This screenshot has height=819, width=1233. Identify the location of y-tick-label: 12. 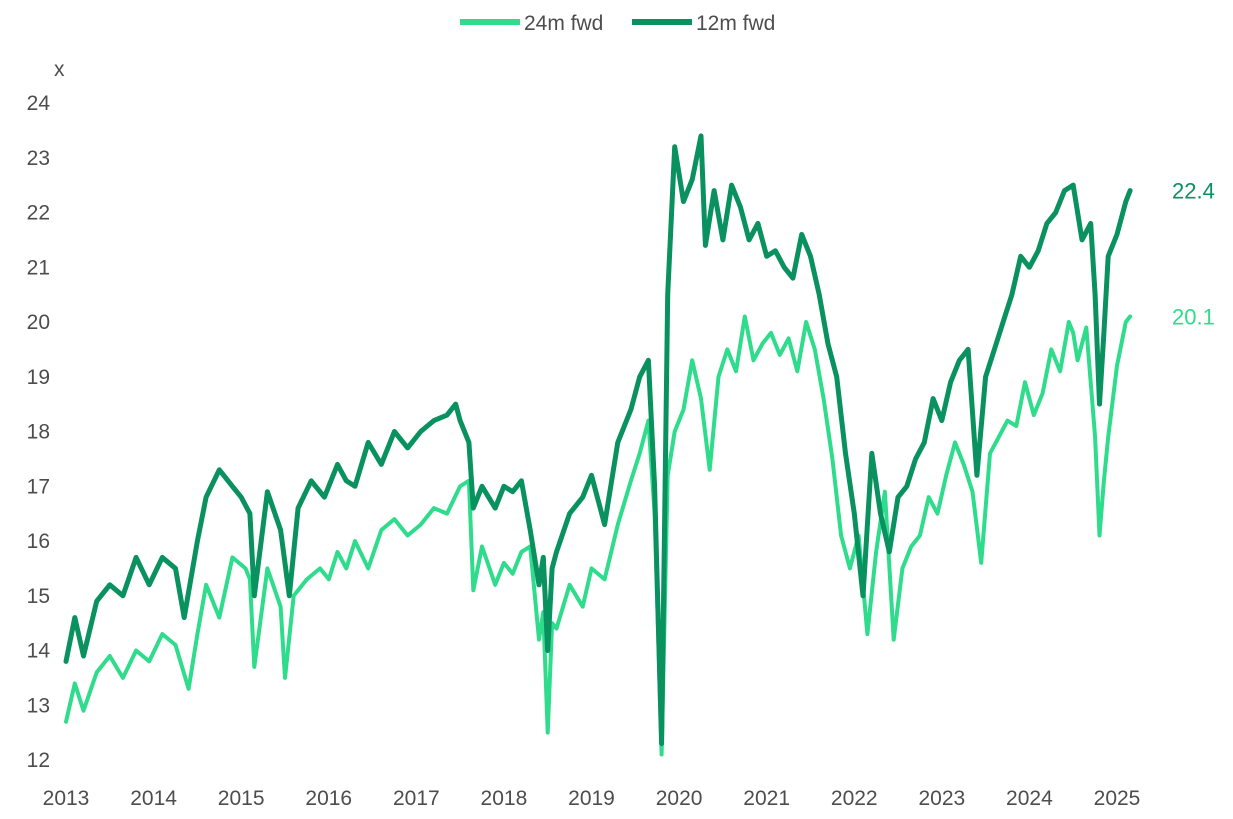
(38, 760).